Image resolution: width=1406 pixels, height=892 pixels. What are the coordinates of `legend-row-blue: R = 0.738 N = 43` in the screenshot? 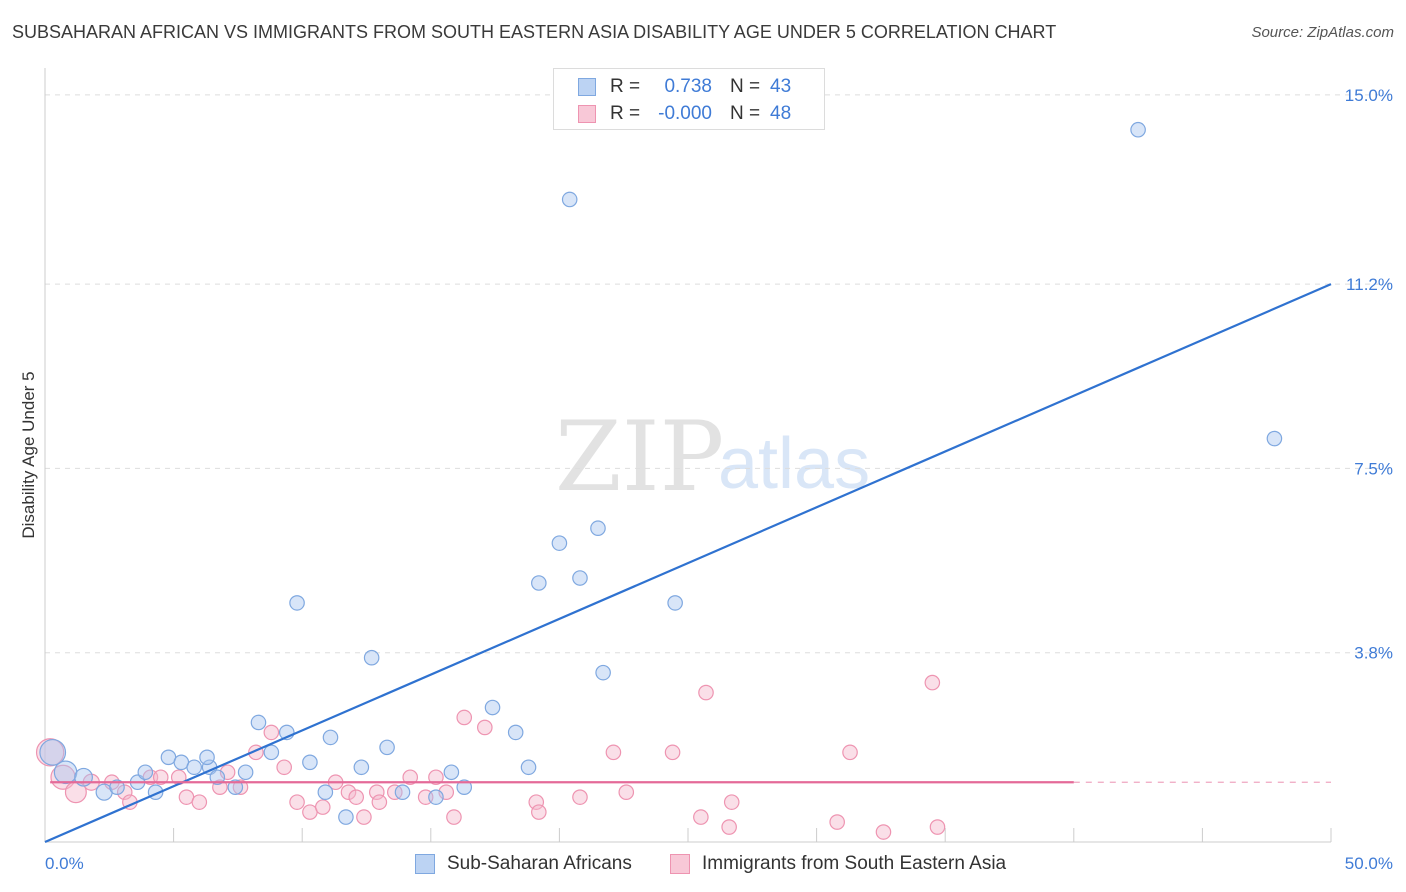 It's located at (693, 87).